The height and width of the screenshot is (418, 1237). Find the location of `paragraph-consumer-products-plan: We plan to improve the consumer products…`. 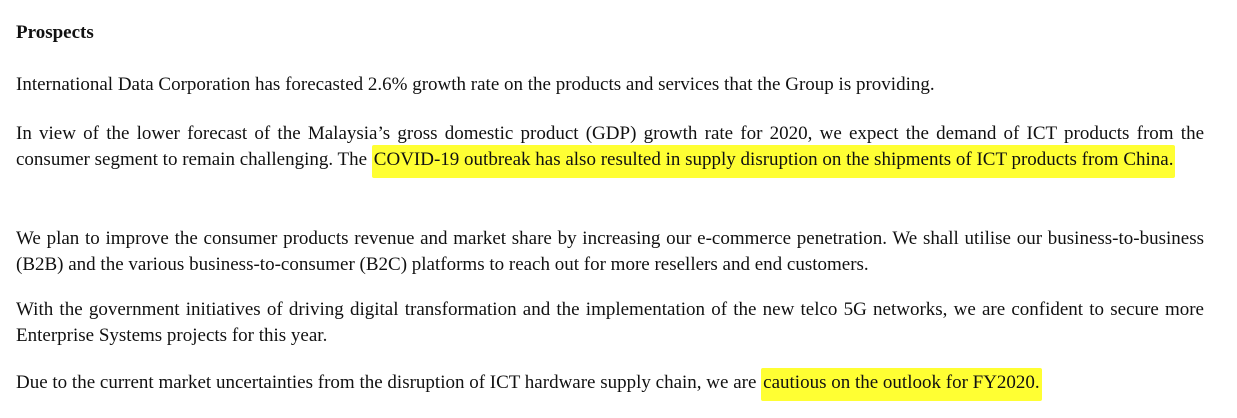

paragraph-consumer-products-plan: We plan to improve the consumer products… is located at coordinates (610, 251).